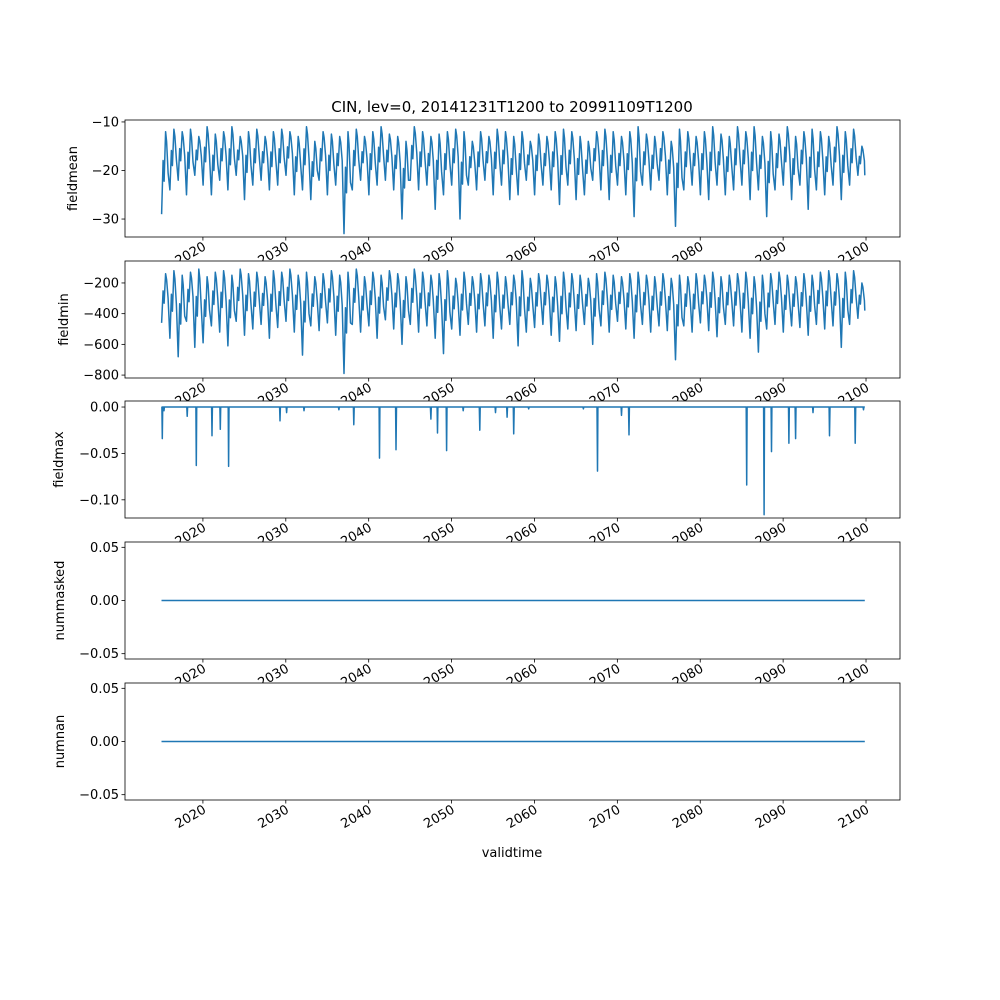 Image resolution: width=1000 pixels, height=1000 pixels. I want to click on series-line-fieldmin, so click(513, 321).